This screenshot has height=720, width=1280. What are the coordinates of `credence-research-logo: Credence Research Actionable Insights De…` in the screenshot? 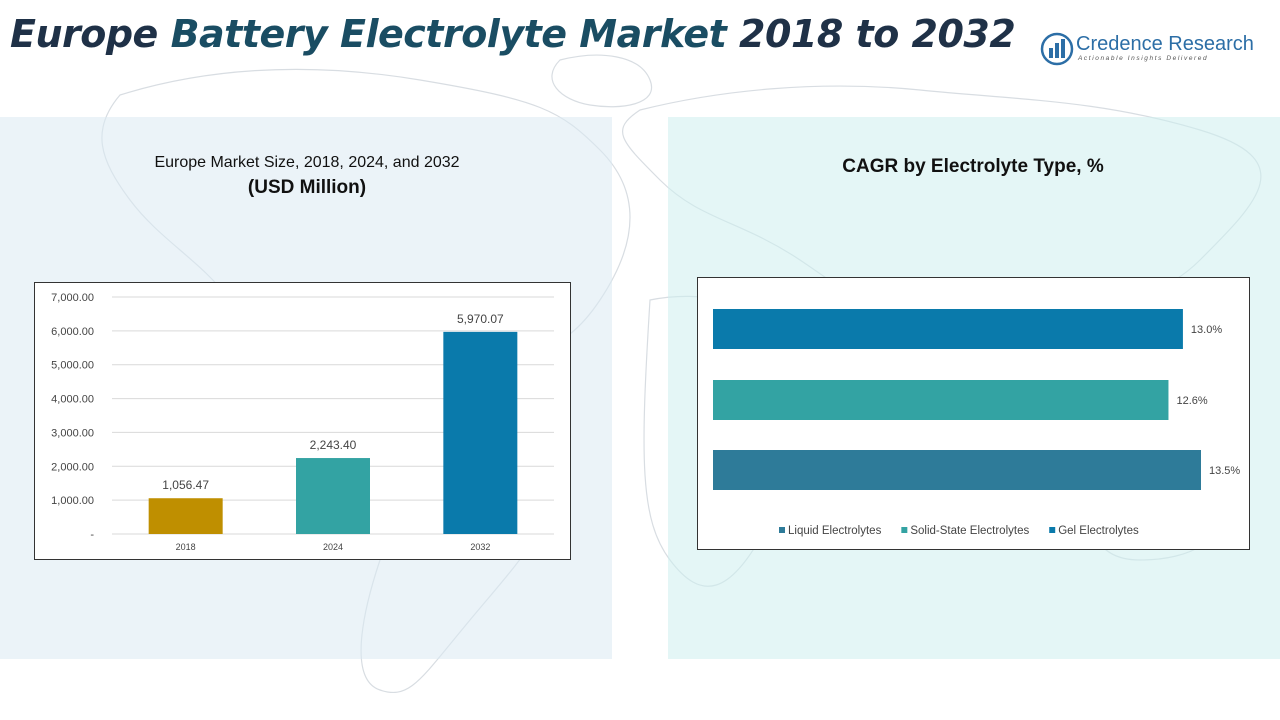 It's located at (1150, 50).